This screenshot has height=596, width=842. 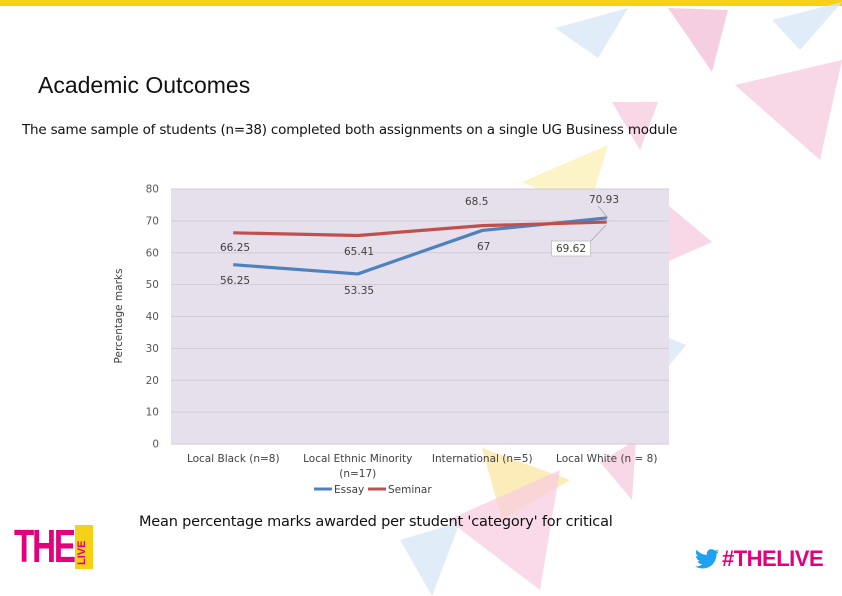 What do you see at coordinates (707, 559) in the screenshot?
I see `twitter-bird-icon` at bounding box center [707, 559].